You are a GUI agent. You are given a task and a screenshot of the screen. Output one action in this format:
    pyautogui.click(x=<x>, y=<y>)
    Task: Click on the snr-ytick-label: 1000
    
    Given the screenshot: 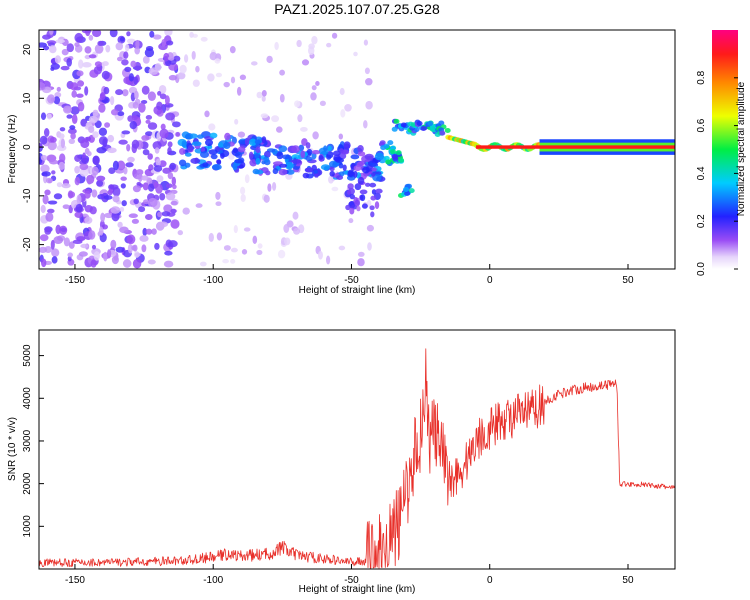 What is the action you would take?
    pyautogui.click(x=27, y=526)
    